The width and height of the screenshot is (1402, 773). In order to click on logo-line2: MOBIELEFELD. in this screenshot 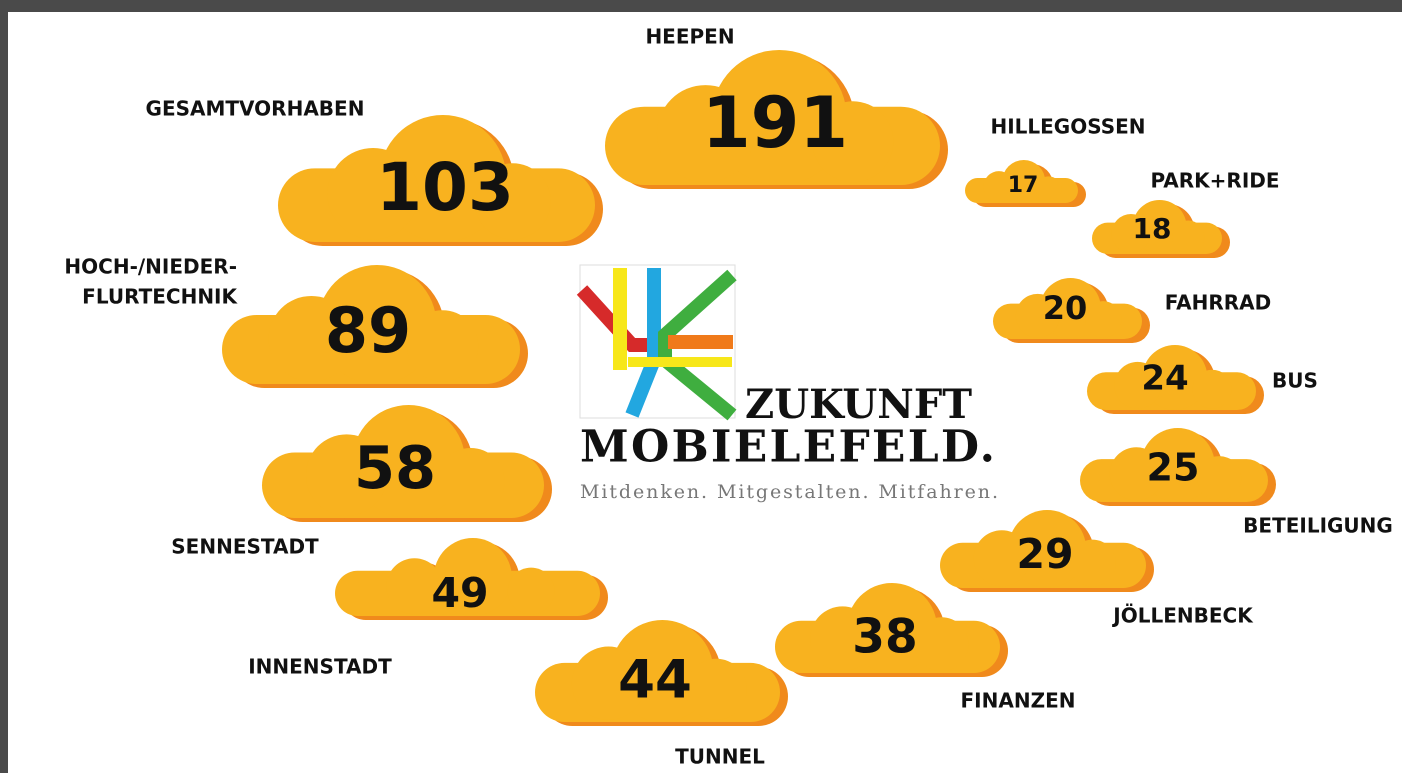, I will do `click(787, 447)`.